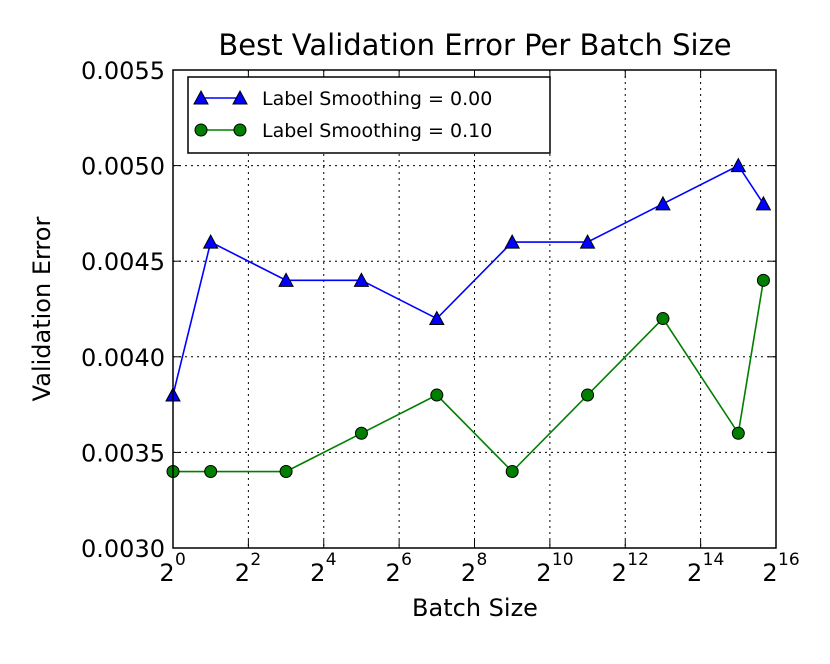 This screenshot has height=664, width=830. What do you see at coordinates (123, 310) in the screenshot?
I see `y-tick-labels: 0.0030 0.0035 0.0040 0.0045 0.0050 0.0055` at bounding box center [123, 310].